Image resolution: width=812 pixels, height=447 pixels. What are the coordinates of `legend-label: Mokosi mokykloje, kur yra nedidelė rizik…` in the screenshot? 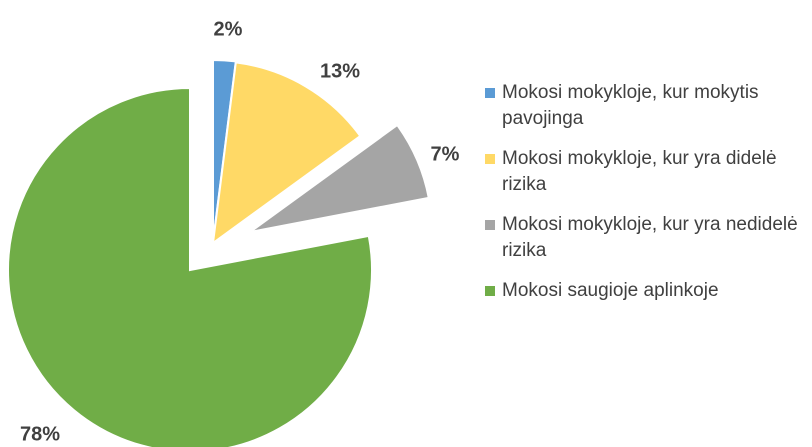 It's located at (650, 237).